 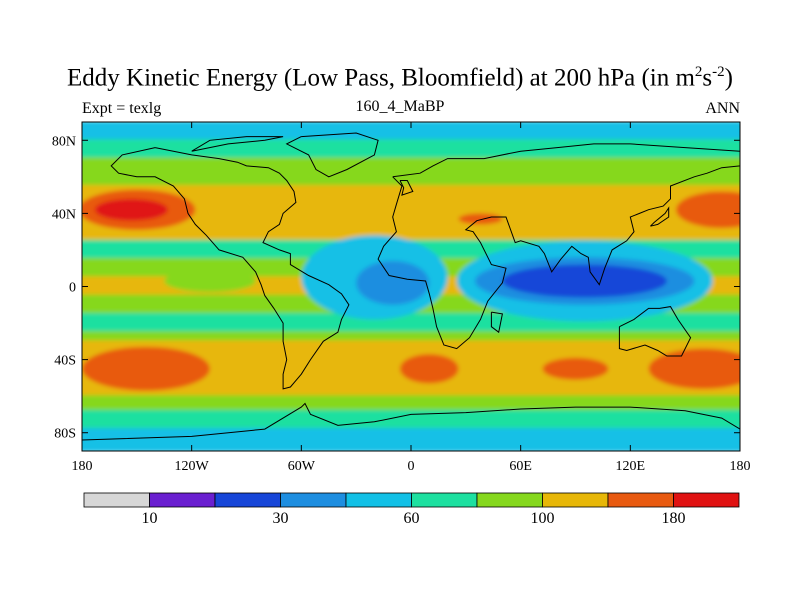 What do you see at coordinates (698, 72) in the screenshot?
I see `title-sup-1: 2` at bounding box center [698, 72].